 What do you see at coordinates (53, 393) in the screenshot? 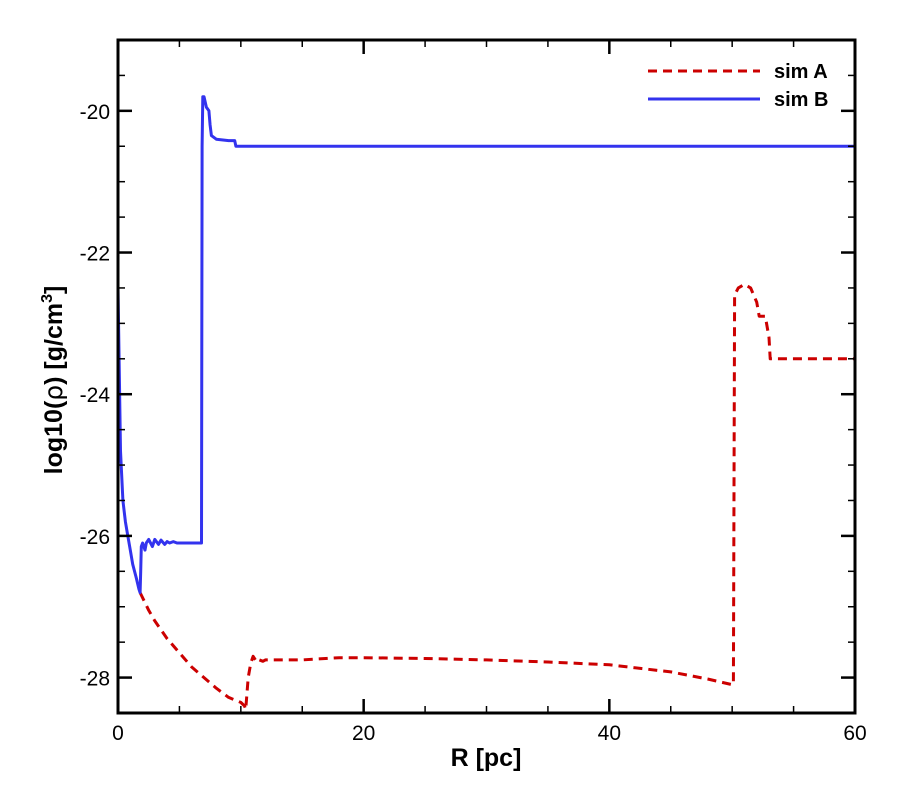
I see `y-axis-title-rho: ρ` at bounding box center [53, 393].